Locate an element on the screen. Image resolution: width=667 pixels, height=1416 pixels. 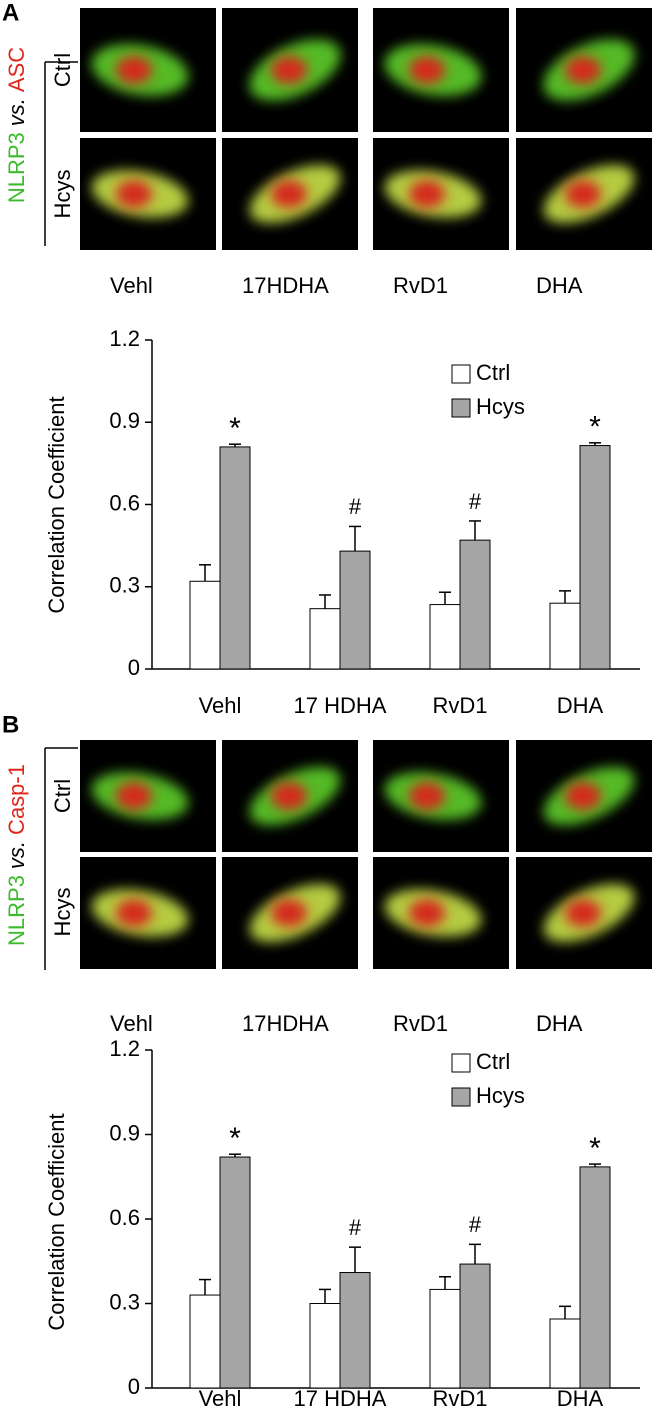
panel-label: A is located at coordinates (10, 13).